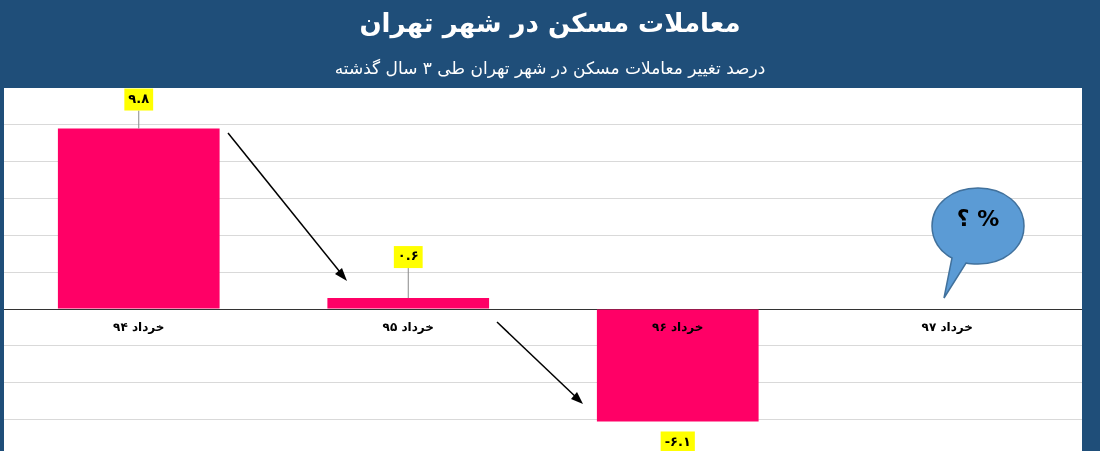 Image resolution: width=1100 pixels, height=451 pixels. Describe the element at coordinates (139, 327) in the screenshot. I see `x-tick-label: خرداد ۹۴` at that location.